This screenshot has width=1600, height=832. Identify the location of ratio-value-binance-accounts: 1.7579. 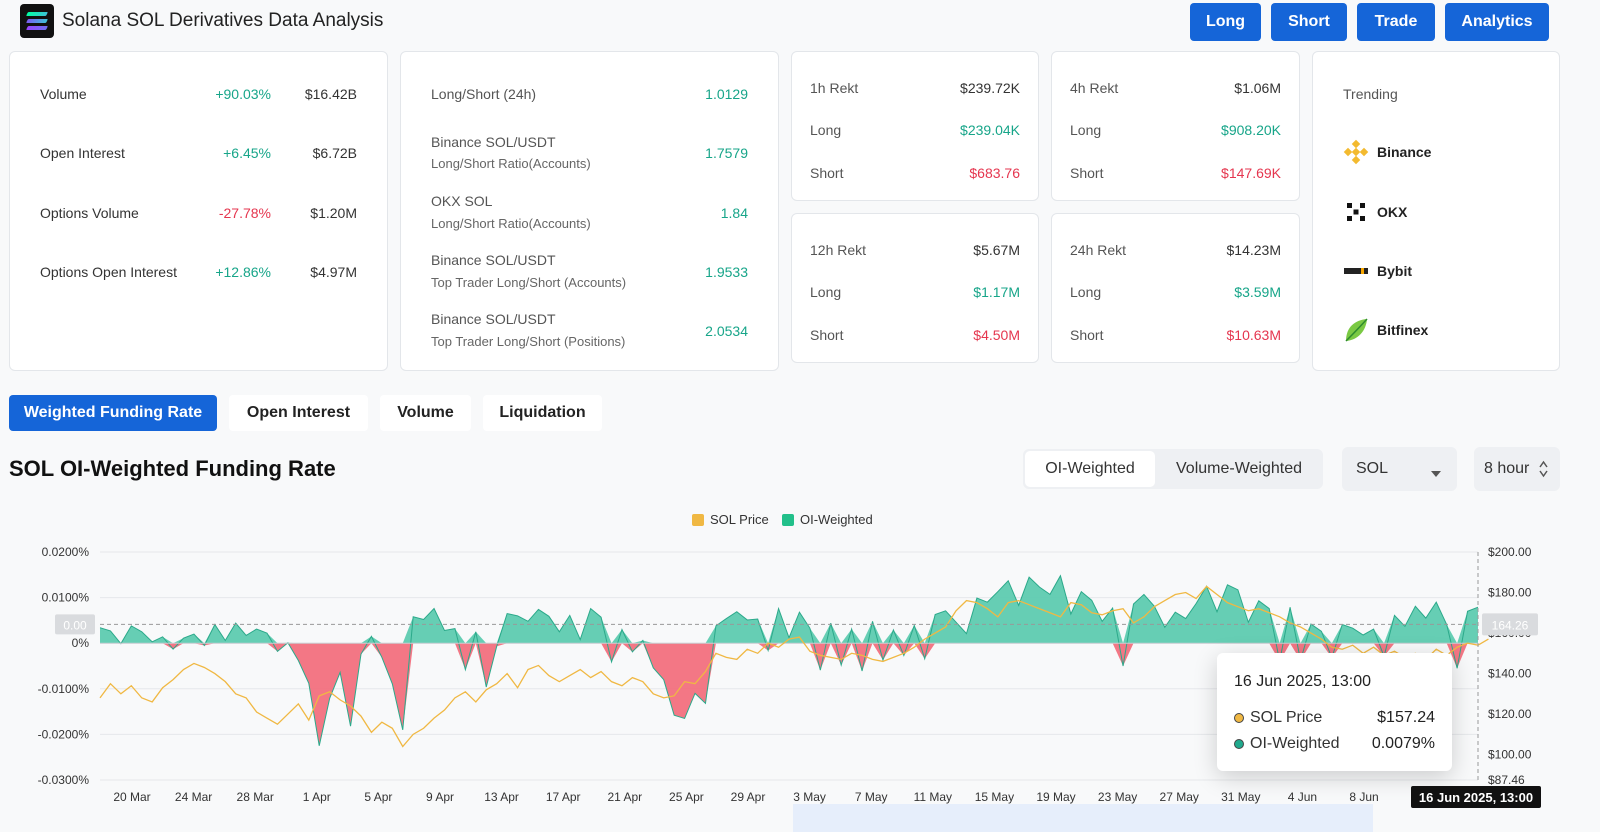
(726, 153).